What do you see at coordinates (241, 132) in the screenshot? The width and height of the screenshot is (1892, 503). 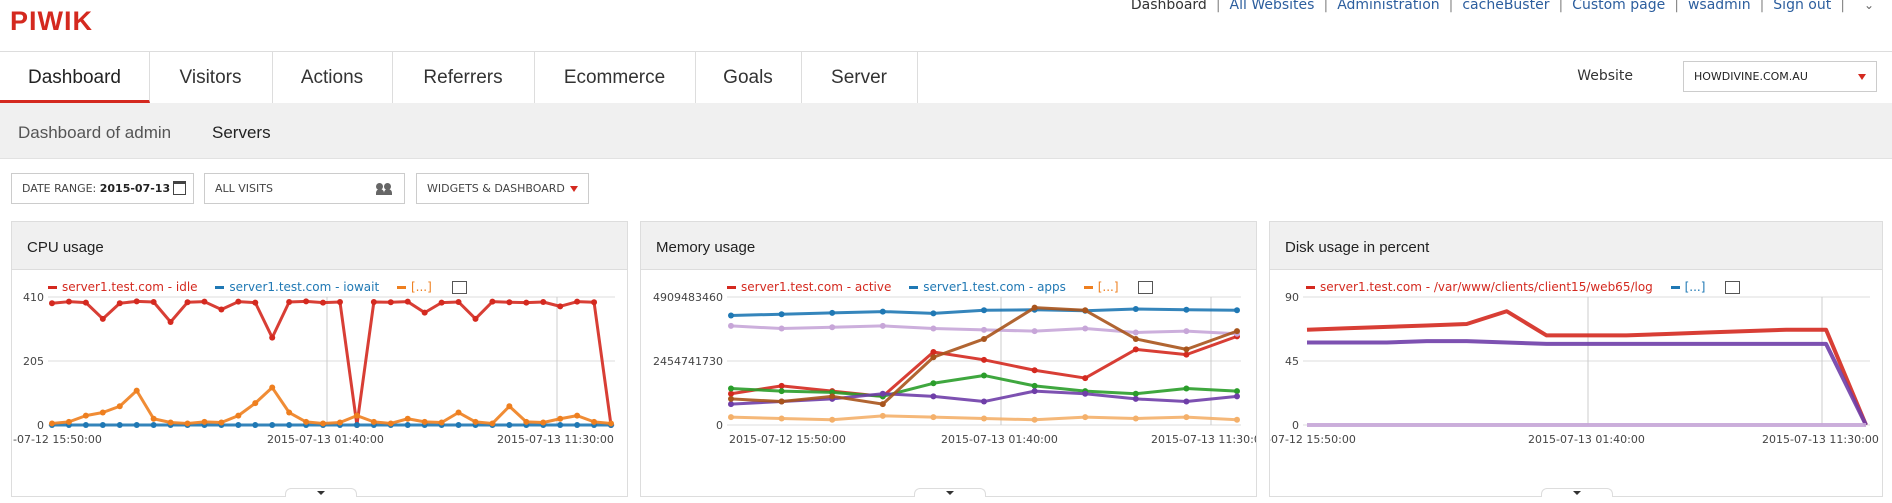 I see `subnav-servers: Servers` at bounding box center [241, 132].